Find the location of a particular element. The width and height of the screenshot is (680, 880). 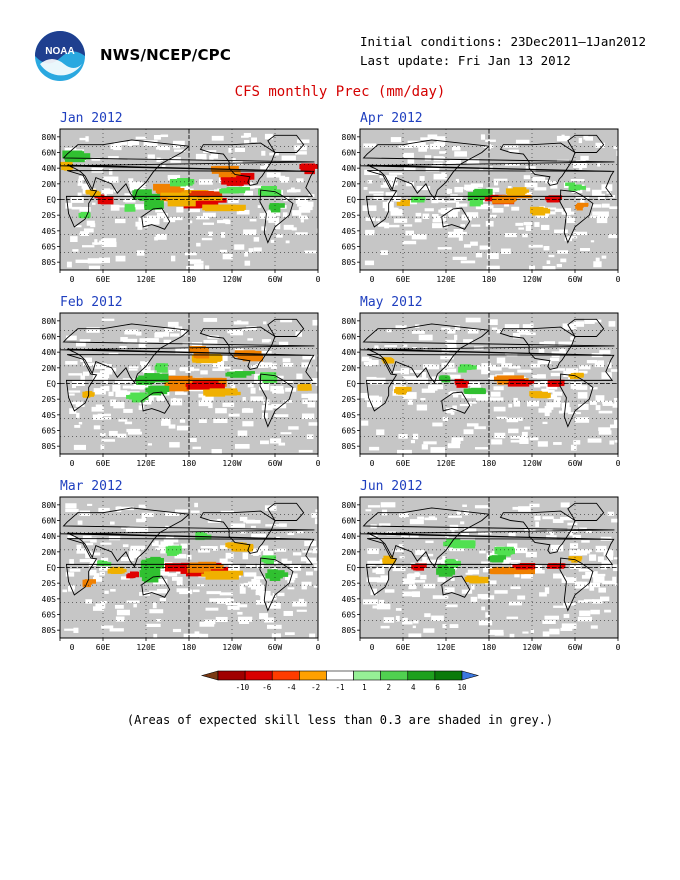

panel-title-mar: Mar 2012 is located at coordinates (91, 486).